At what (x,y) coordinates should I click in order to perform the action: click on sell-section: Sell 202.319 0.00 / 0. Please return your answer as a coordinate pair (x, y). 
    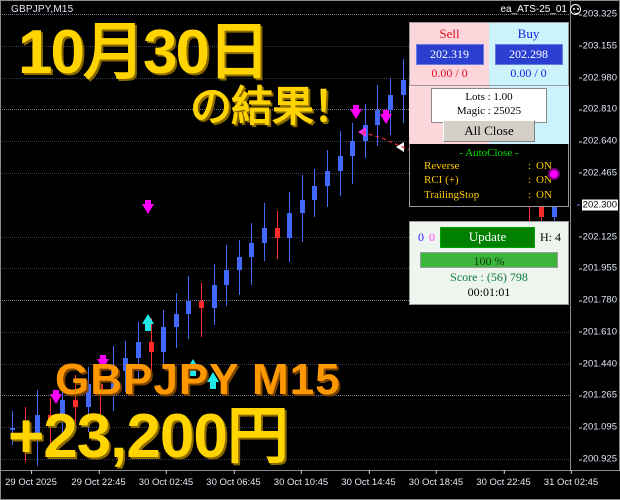
    Looking at the image, I should click on (449, 54).